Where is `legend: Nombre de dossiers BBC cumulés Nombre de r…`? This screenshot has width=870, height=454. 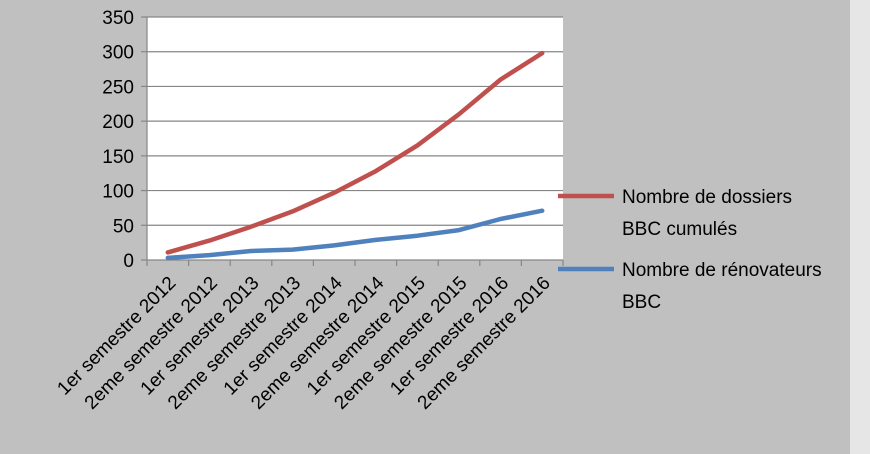 legend: Nombre de dossiers BBC cumulés Nombre de r… is located at coordinates (690, 250).